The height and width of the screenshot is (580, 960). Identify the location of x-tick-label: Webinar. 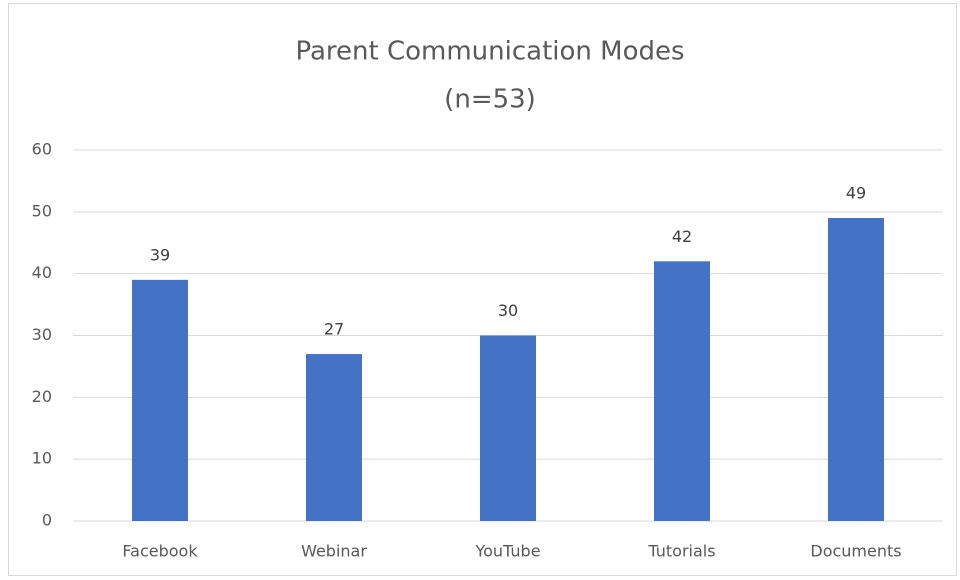
(334, 551).